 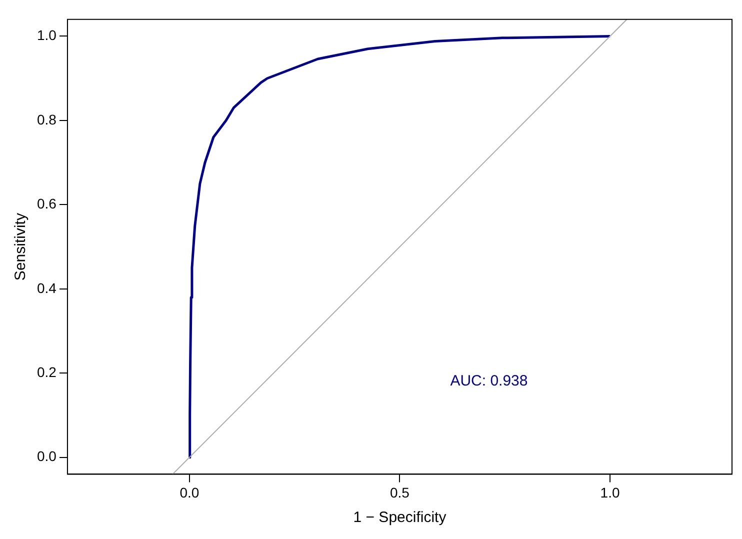 What do you see at coordinates (46, 288) in the screenshot?
I see `y-tick-label: 0.4` at bounding box center [46, 288].